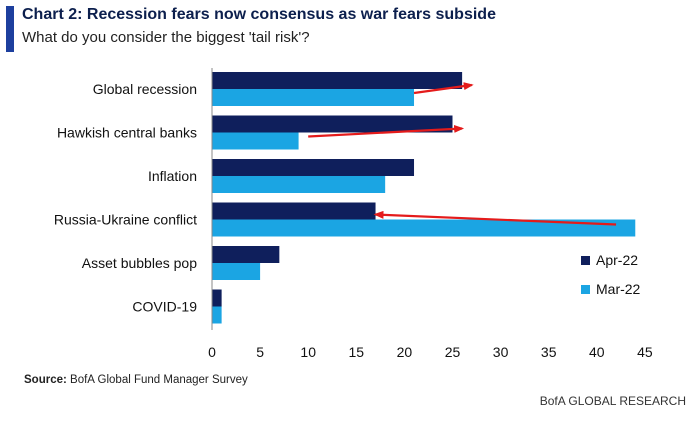  Describe the element at coordinates (139, 263) in the screenshot. I see `category-label: Asset bubbles pop` at that location.